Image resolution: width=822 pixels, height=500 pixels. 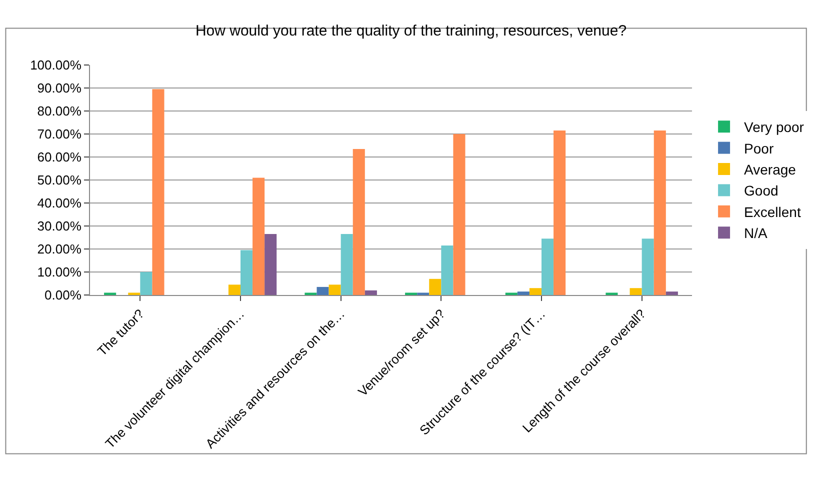 I want to click on y-tick-label: 30.00%, so click(x=59, y=226).